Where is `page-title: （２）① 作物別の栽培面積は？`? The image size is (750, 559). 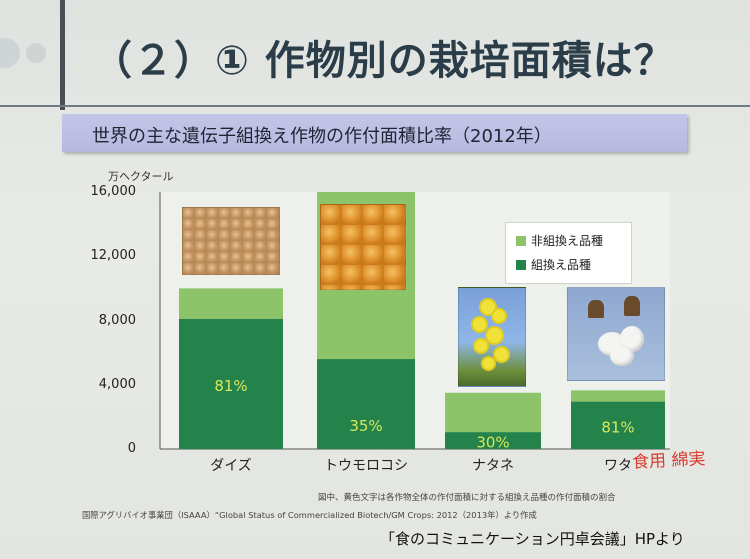
page-title: （２）① 作物別の栽培面積は？ is located at coordinates (383, 61).